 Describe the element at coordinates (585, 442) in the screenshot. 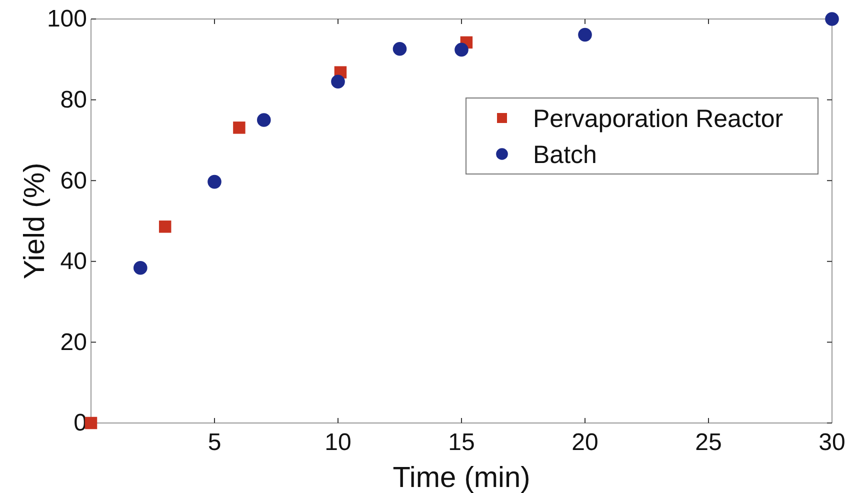

I see `x-tick-label: 20` at that location.